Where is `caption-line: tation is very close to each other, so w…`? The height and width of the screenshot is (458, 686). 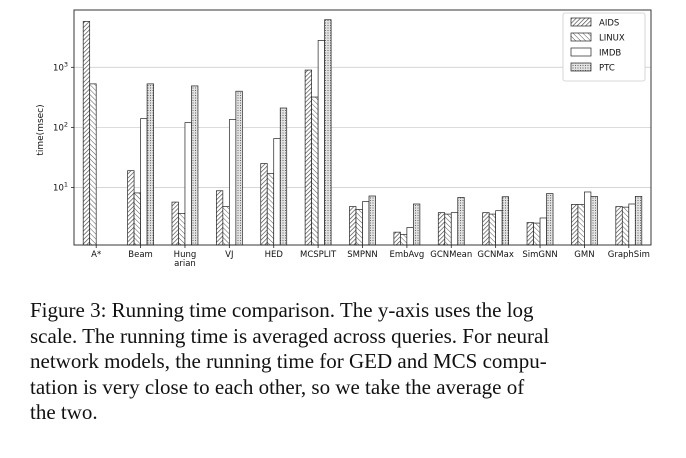
caption-line: tation is very close to each other, so w… is located at coordinates (277, 386).